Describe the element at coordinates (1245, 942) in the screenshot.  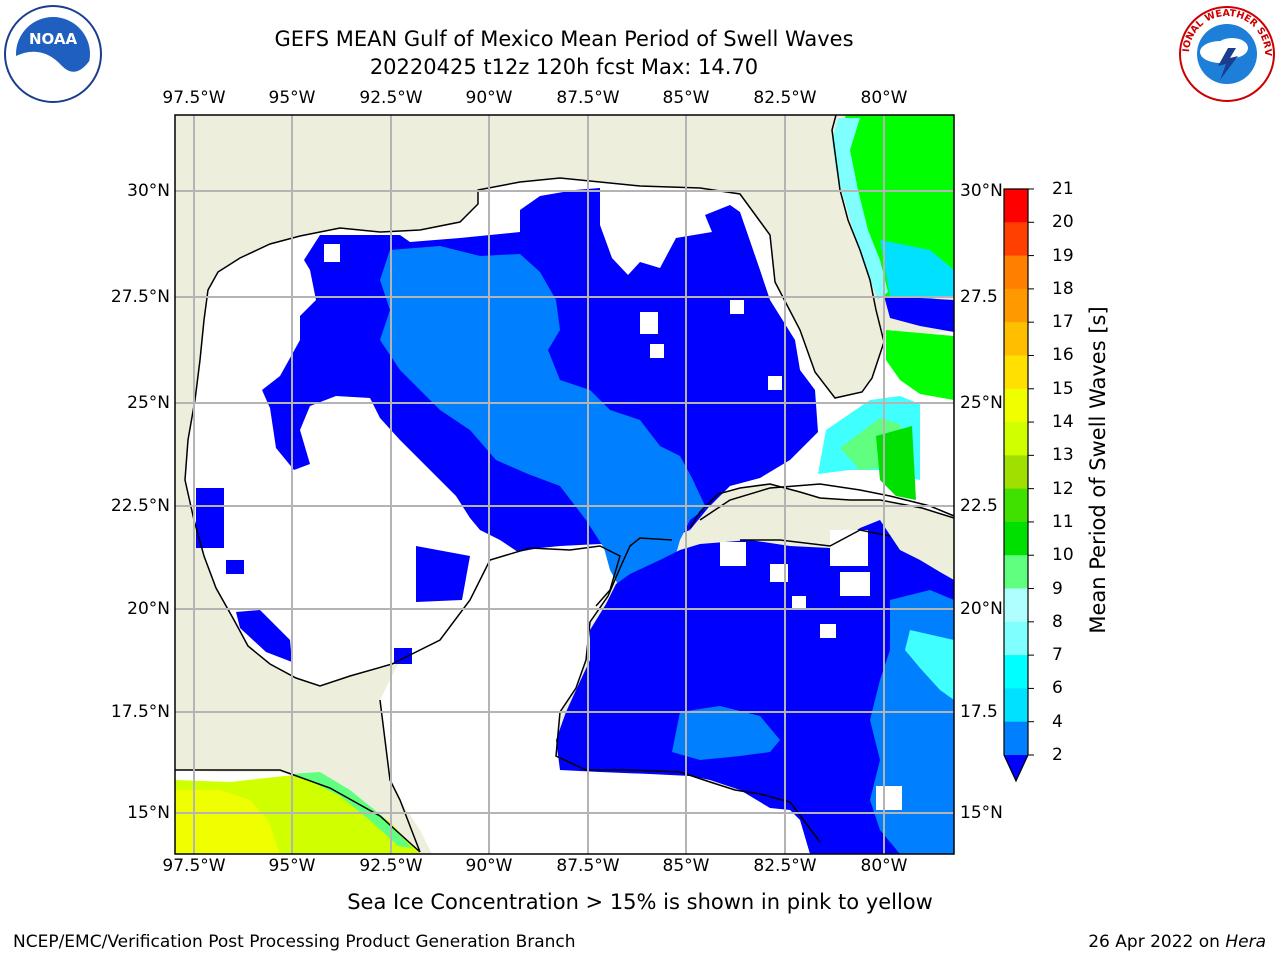
I see `machine-name: Hera` at that location.